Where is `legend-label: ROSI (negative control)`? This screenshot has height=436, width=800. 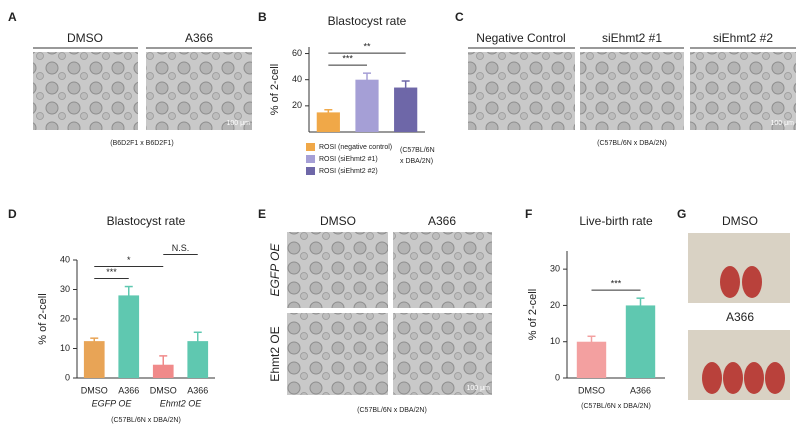
legend-label: ROSI (negative control) is located at coordinates (355, 147).